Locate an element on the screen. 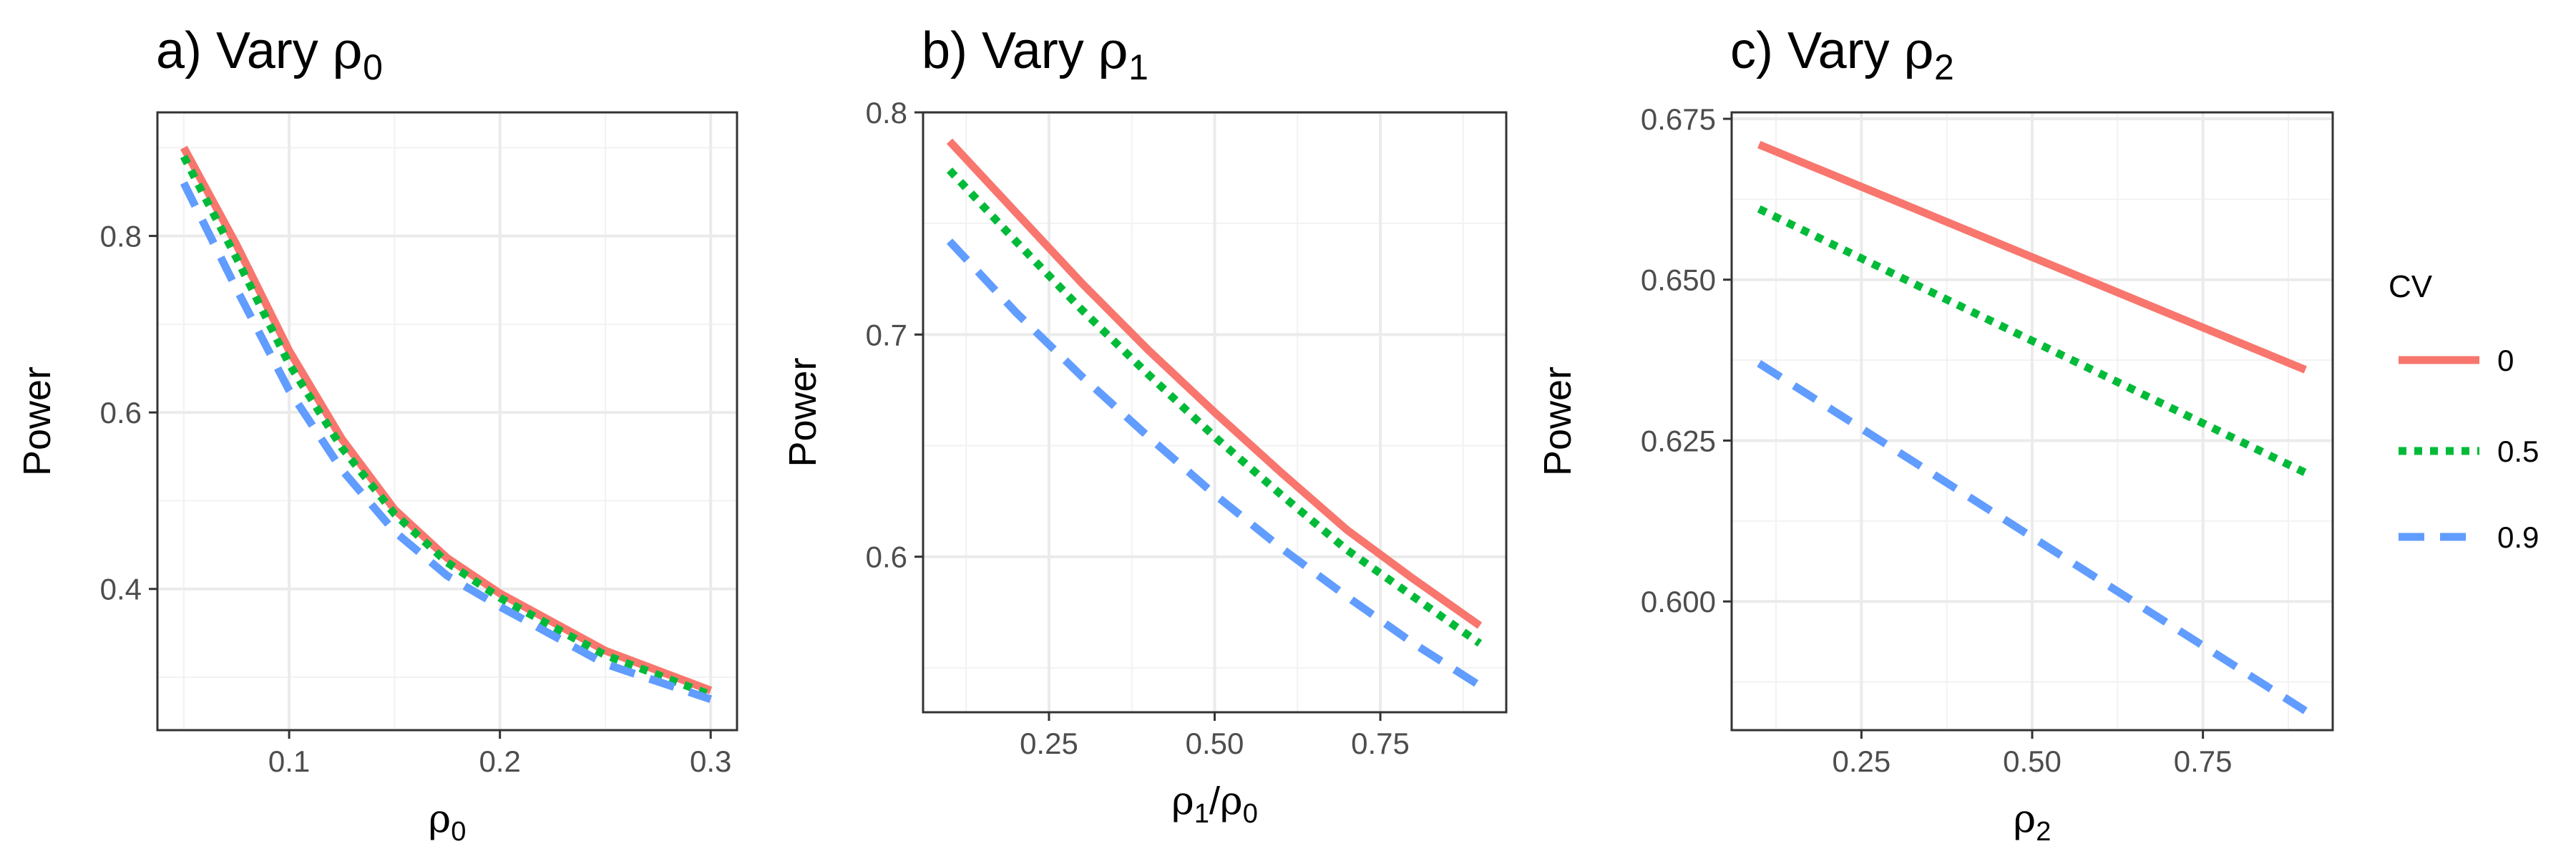 The width and height of the screenshot is (2576, 859). y-tick-label: 0.675 is located at coordinates (1678, 119).